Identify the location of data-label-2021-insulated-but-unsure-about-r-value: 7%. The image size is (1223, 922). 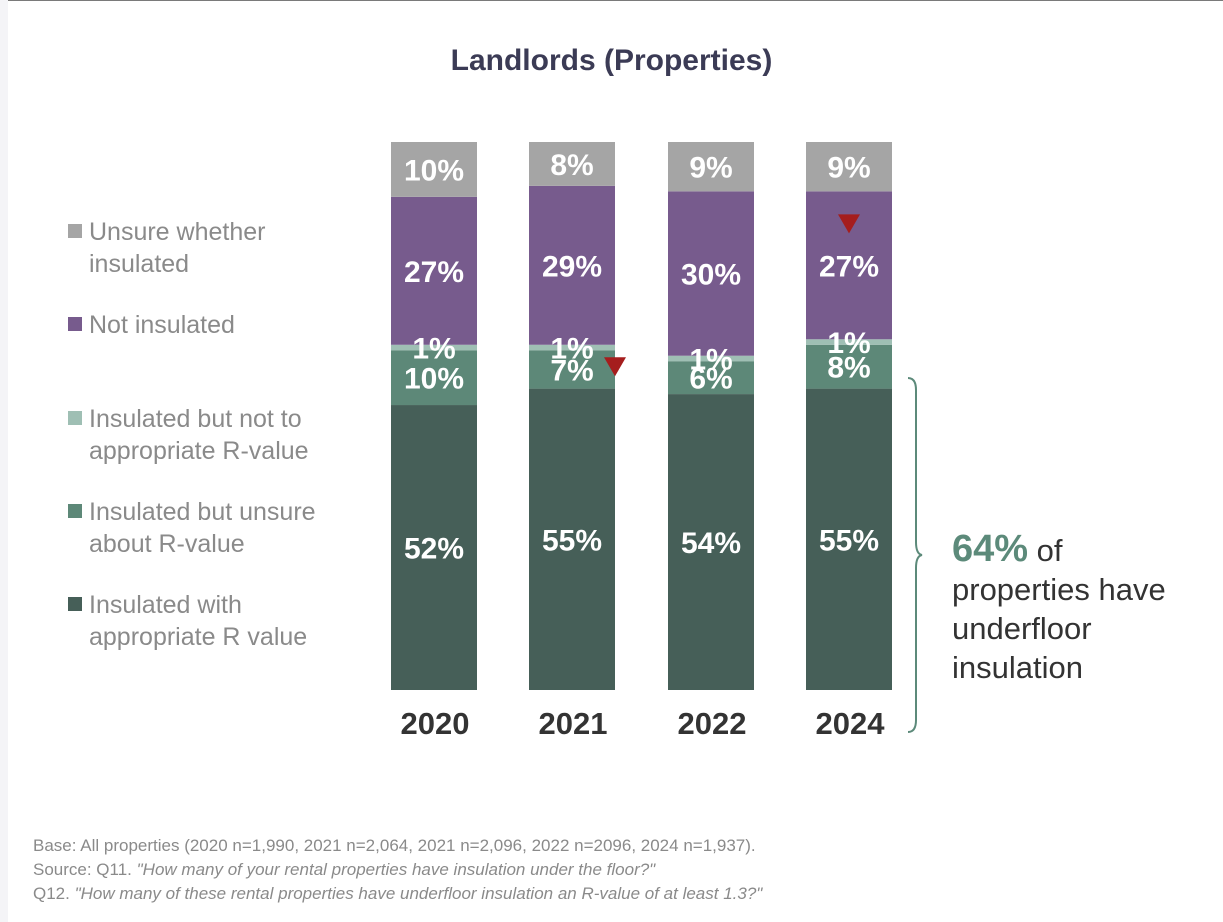
(571, 370).